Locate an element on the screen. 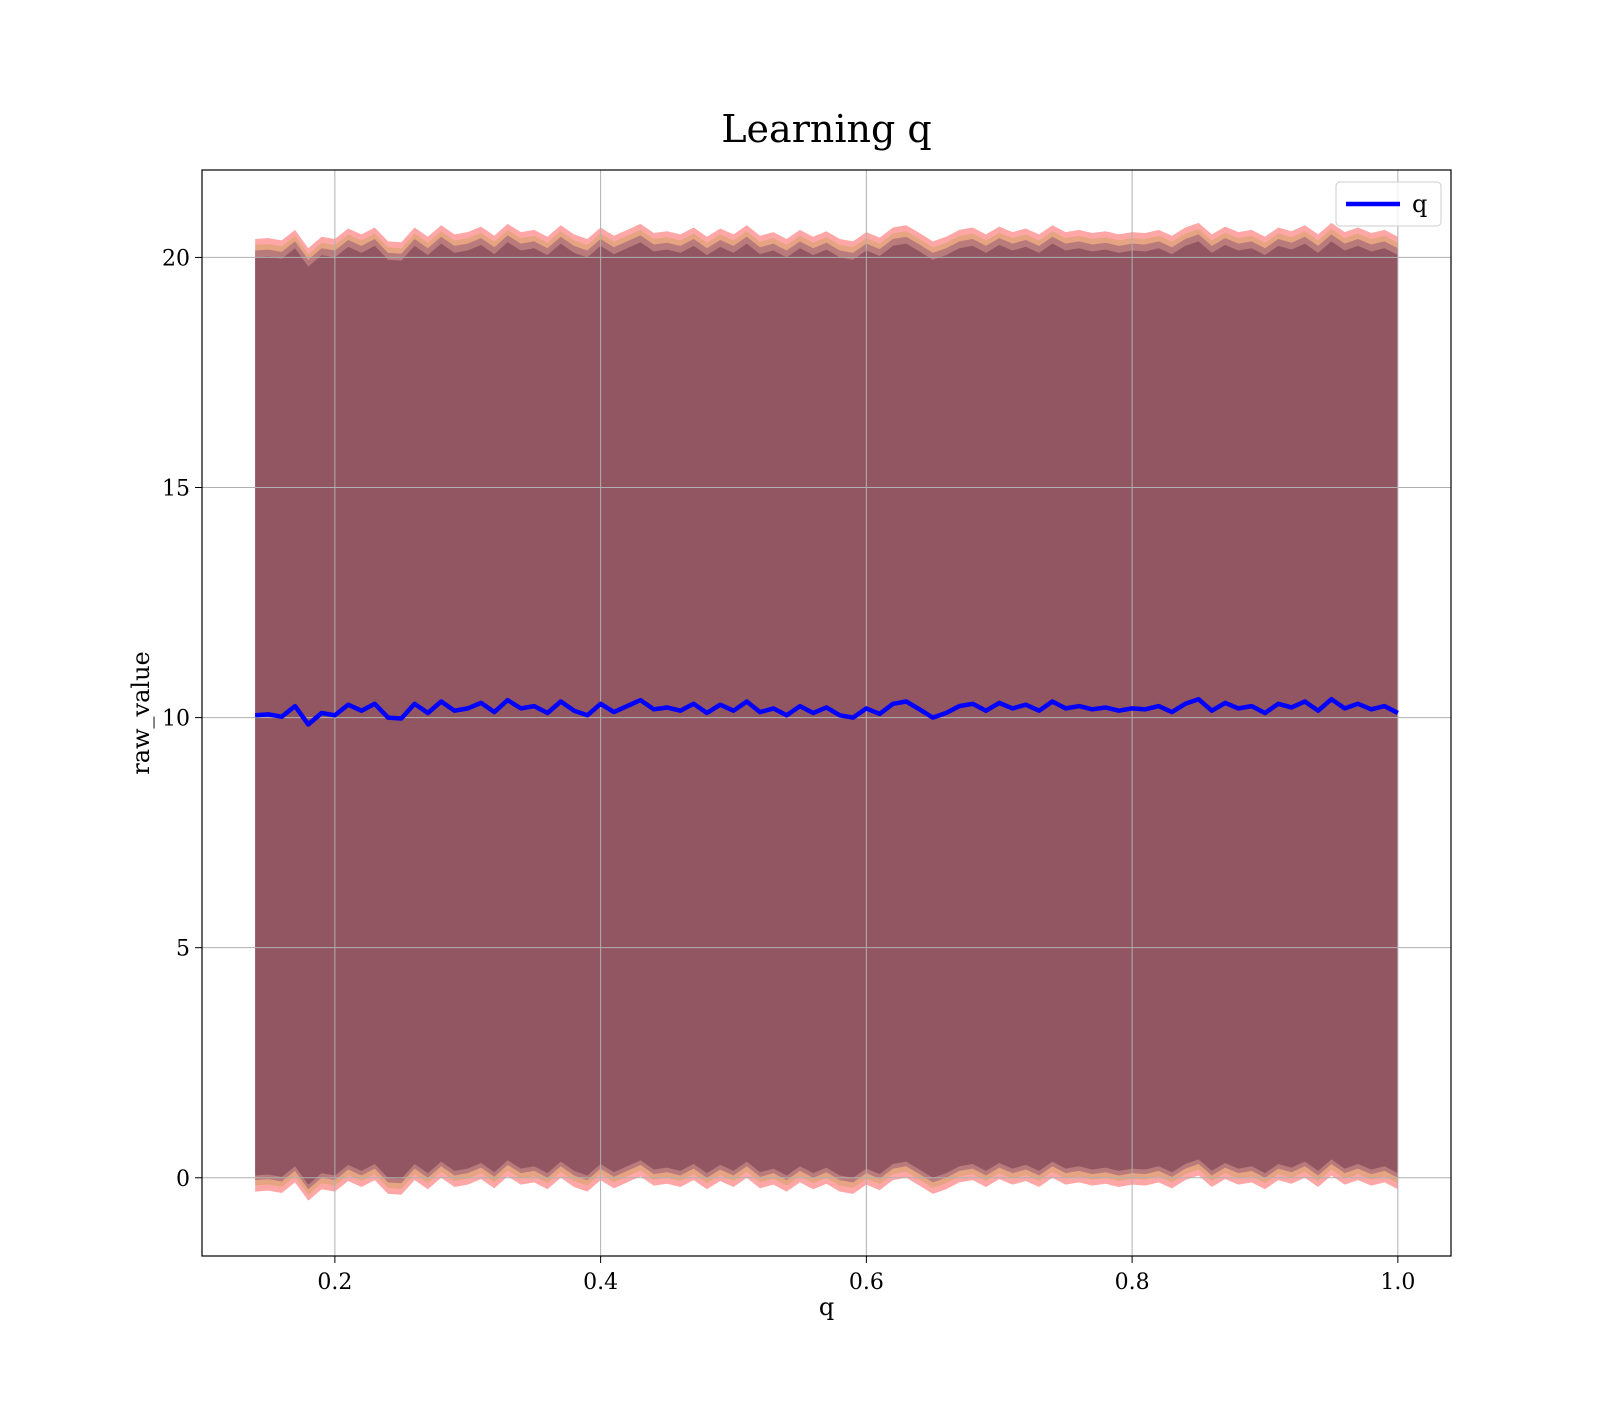 This screenshot has width=1600, height=1405. legend-label-0: q is located at coordinates (1419, 204).